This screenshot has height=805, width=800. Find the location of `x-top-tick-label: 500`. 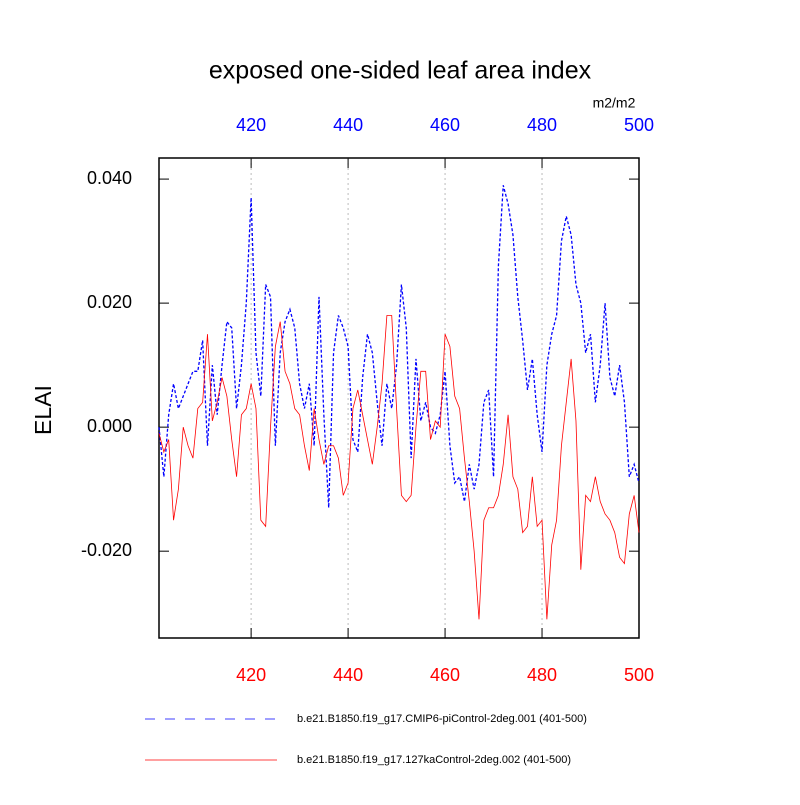

x-top-tick-label: 500 is located at coordinates (639, 125).